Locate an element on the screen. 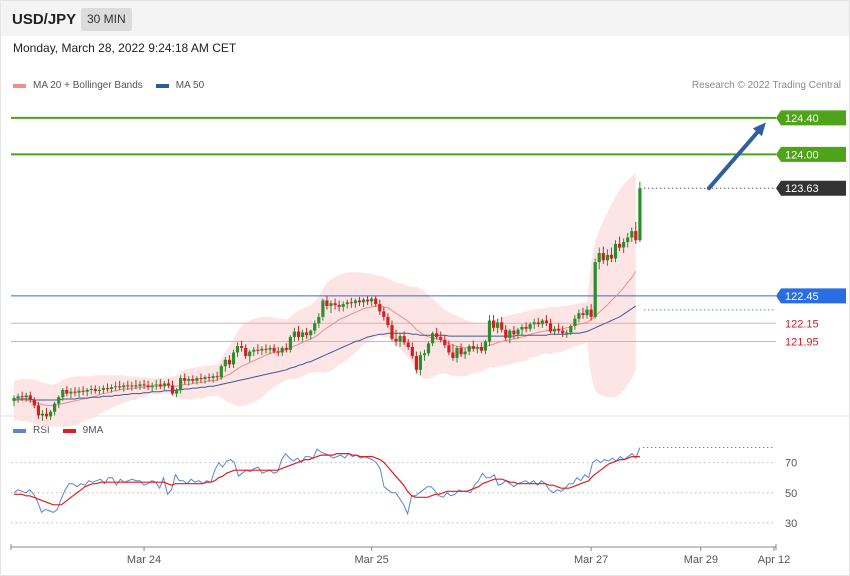 This screenshot has height=576, width=850. symbol-title: USD/JPY is located at coordinates (44, 19).